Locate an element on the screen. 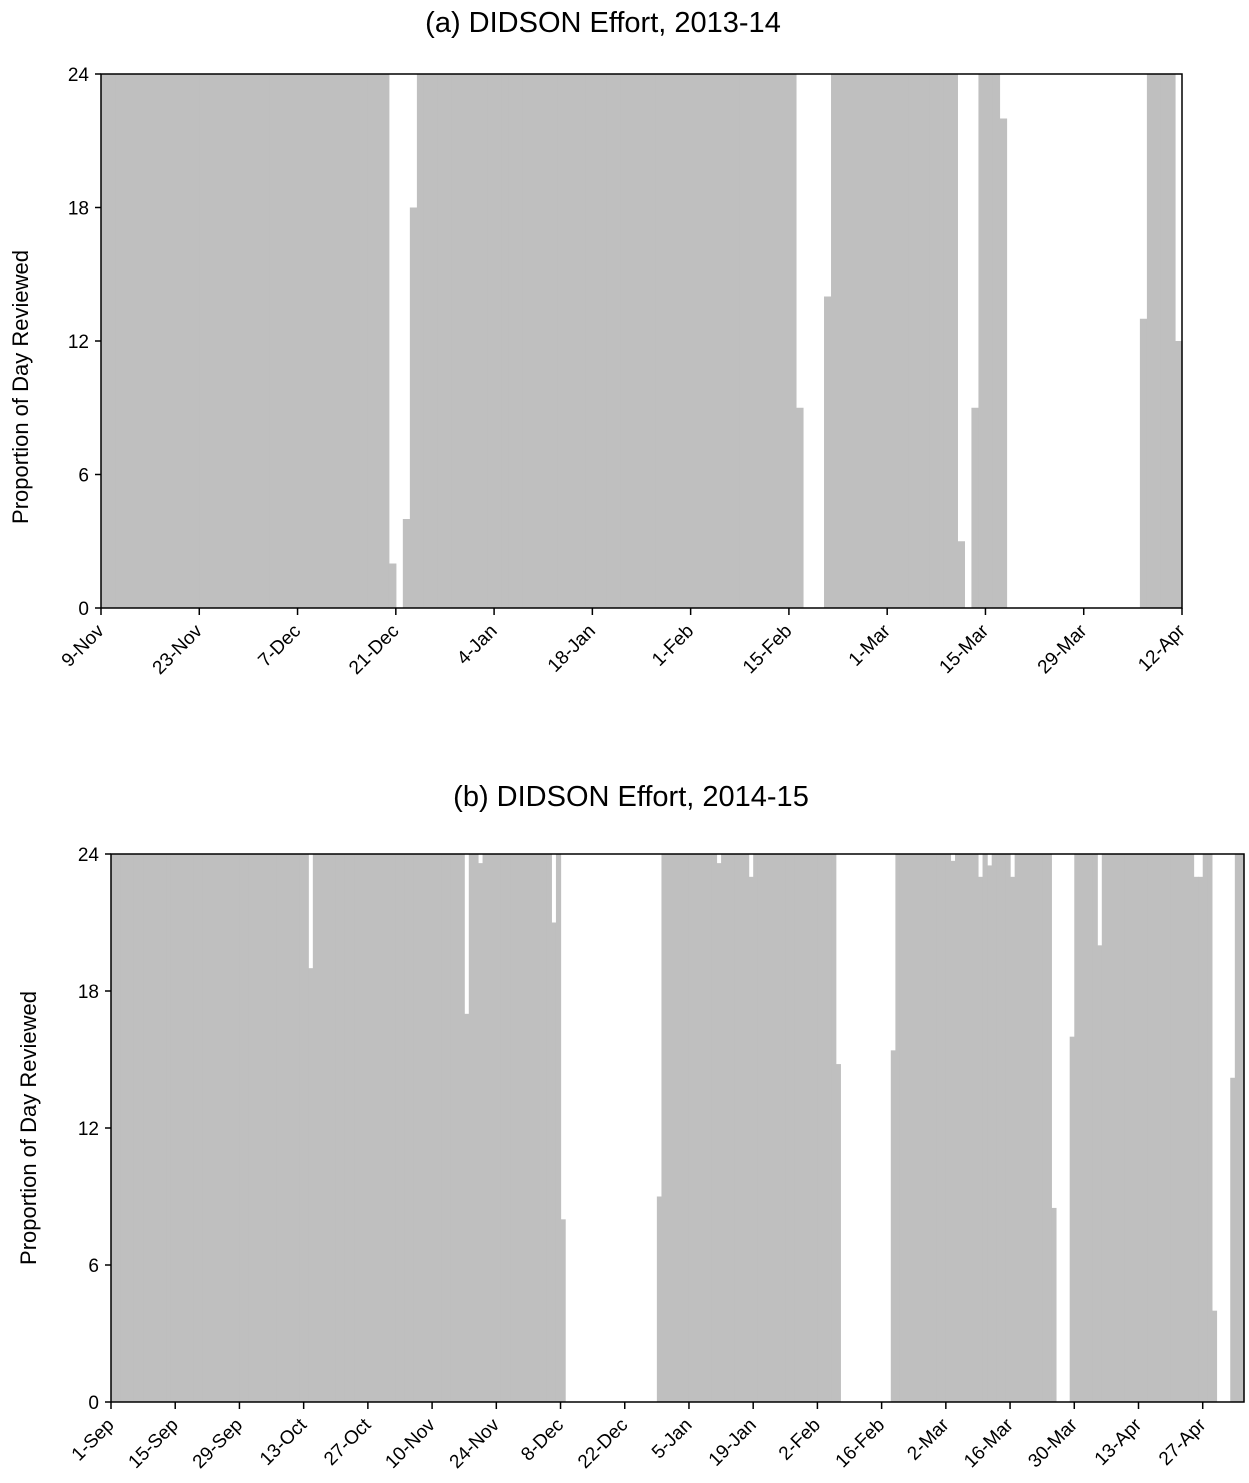  y-ticks-b: 0 6 12 18 24 is located at coordinates (94, 1129).